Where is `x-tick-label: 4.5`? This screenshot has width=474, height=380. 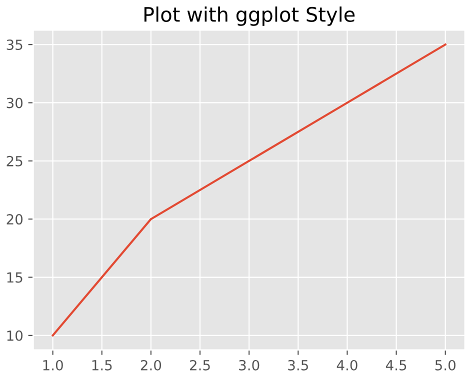 x-tick-label: 4.5 is located at coordinates (396, 365).